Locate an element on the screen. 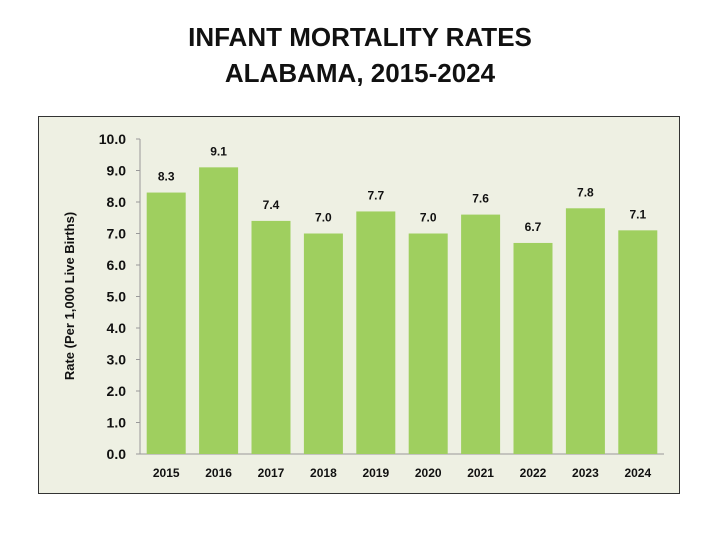 Image resolution: width=720 pixels, height=538 pixels. bar-2020 is located at coordinates (428, 343).